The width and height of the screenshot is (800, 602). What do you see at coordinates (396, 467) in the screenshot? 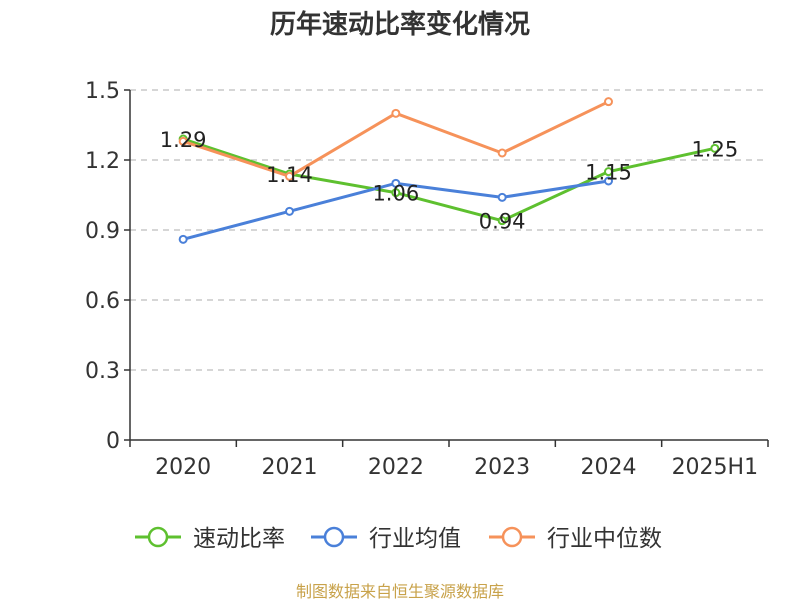
I see `x-tick-label: 2022` at bounding box center [396, 467].